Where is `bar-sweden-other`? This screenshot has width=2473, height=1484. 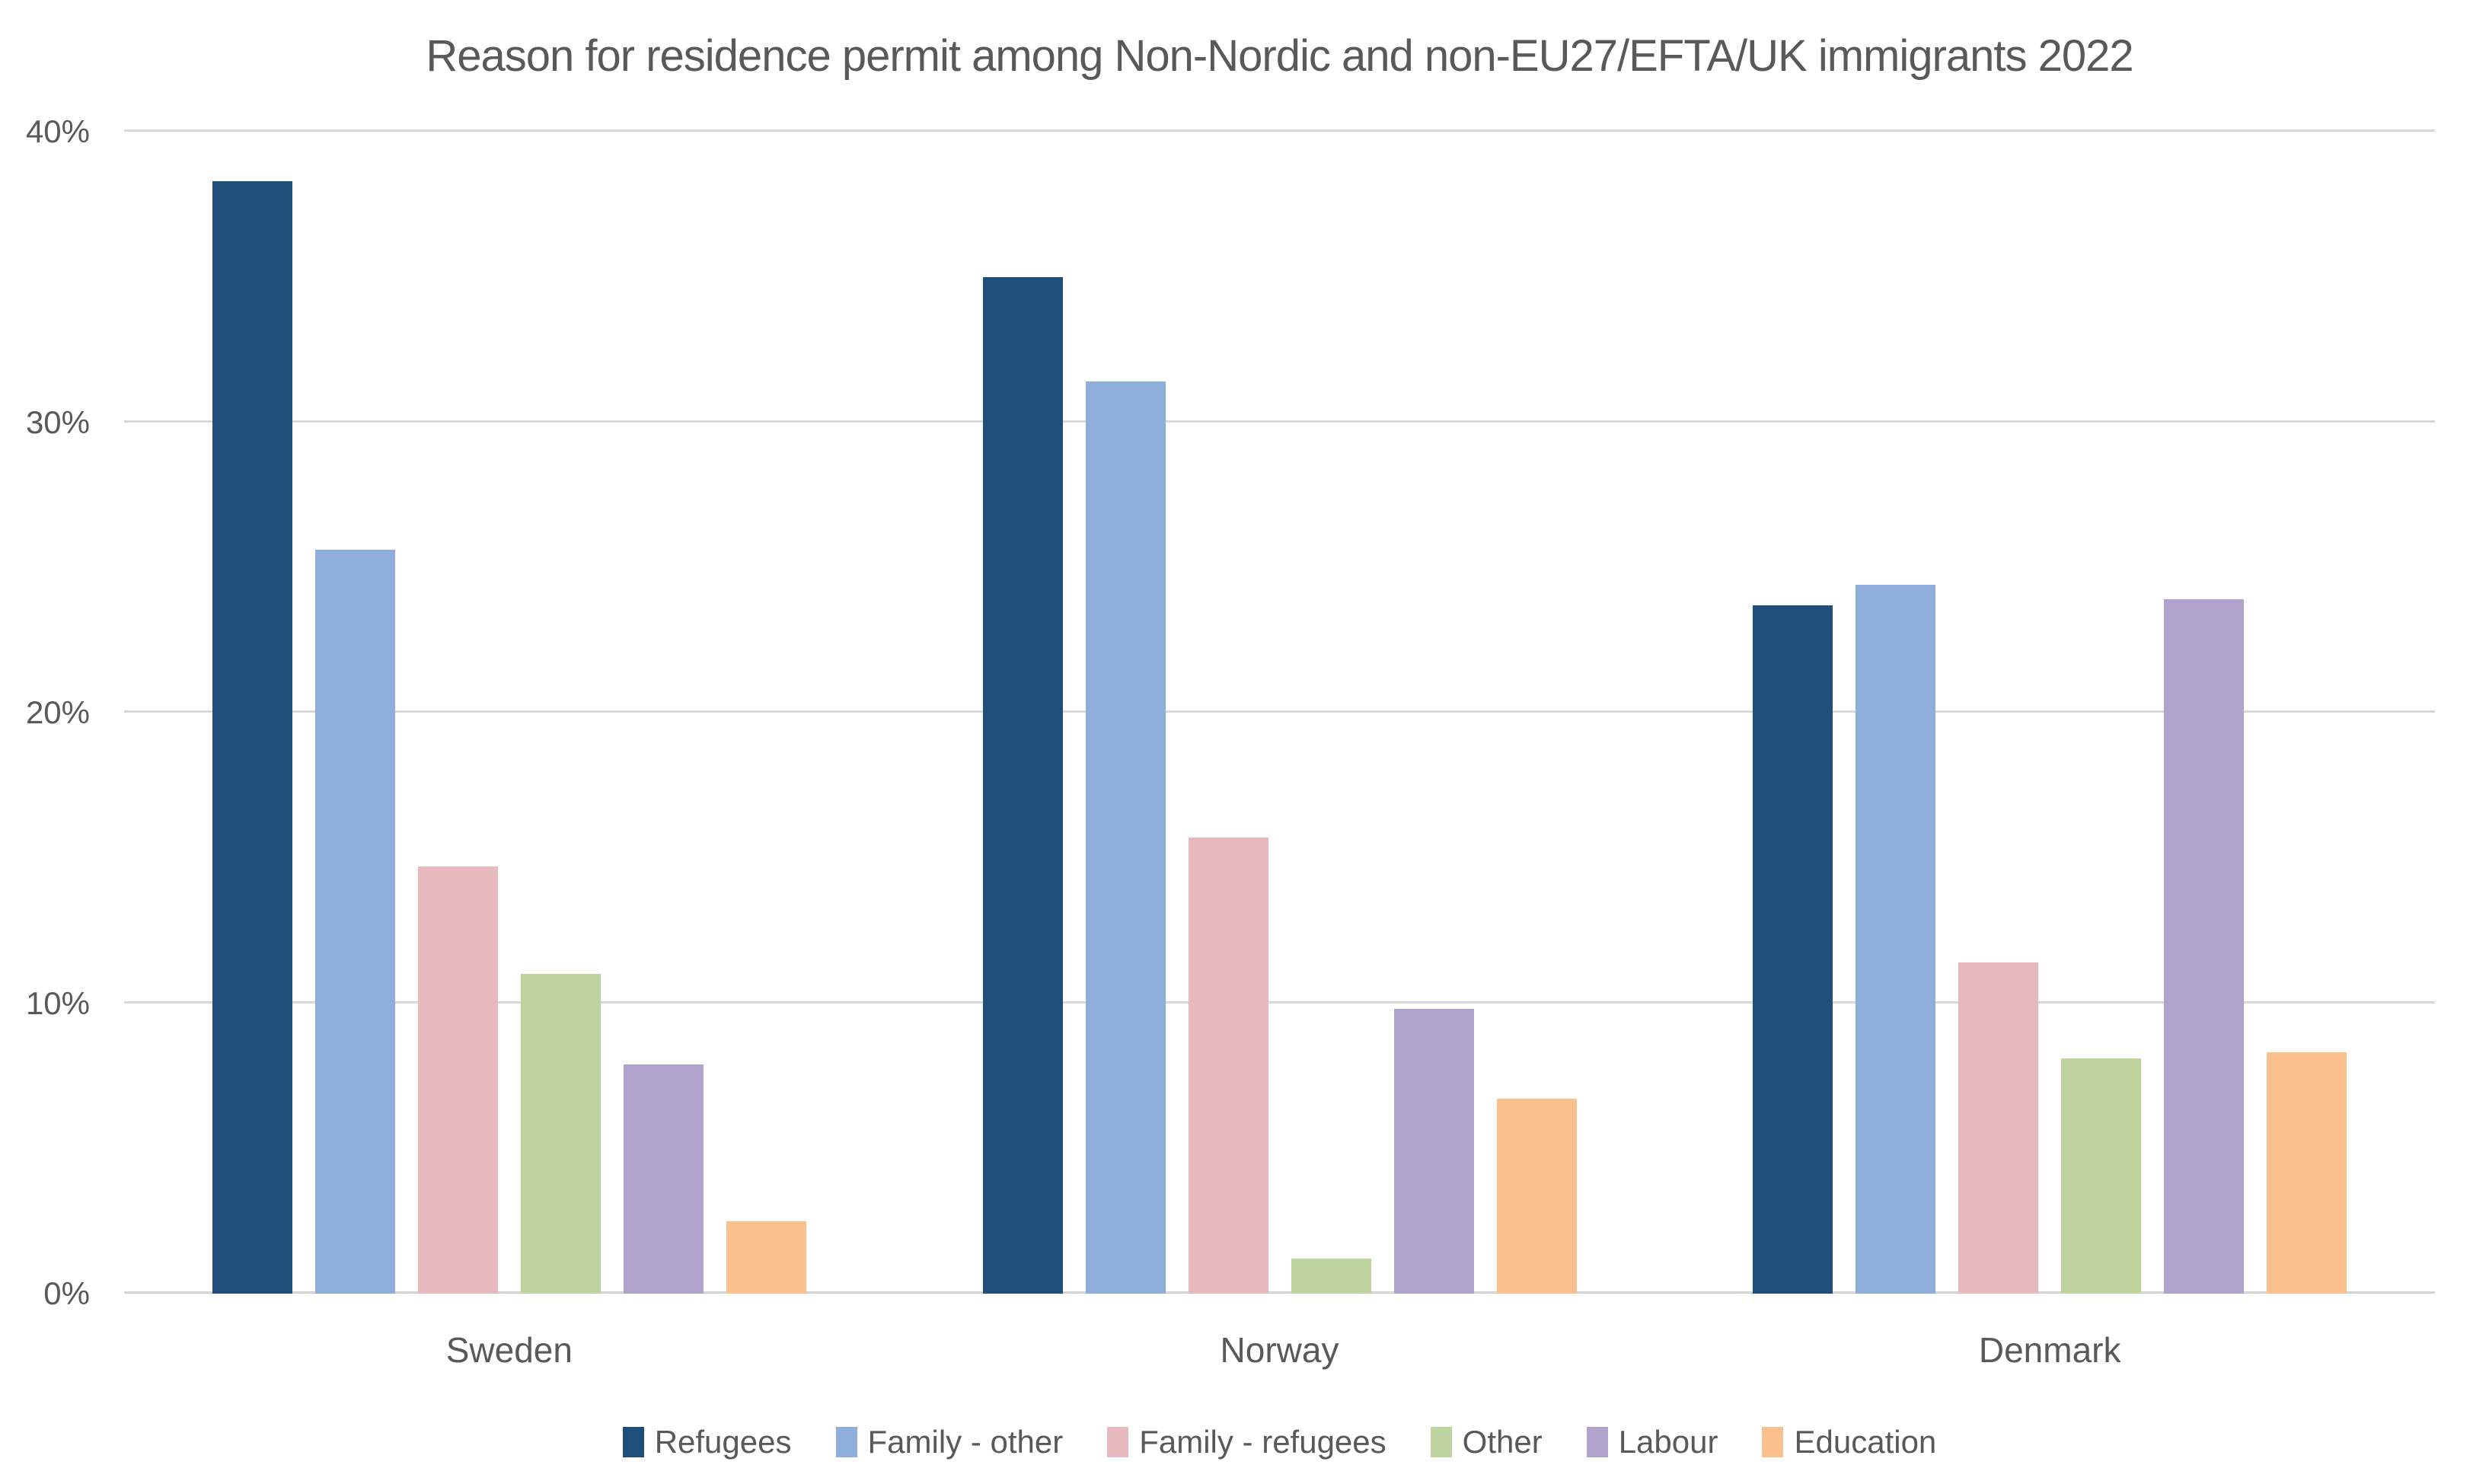
bar-sweden-other is located at coordinates (560, 1134).